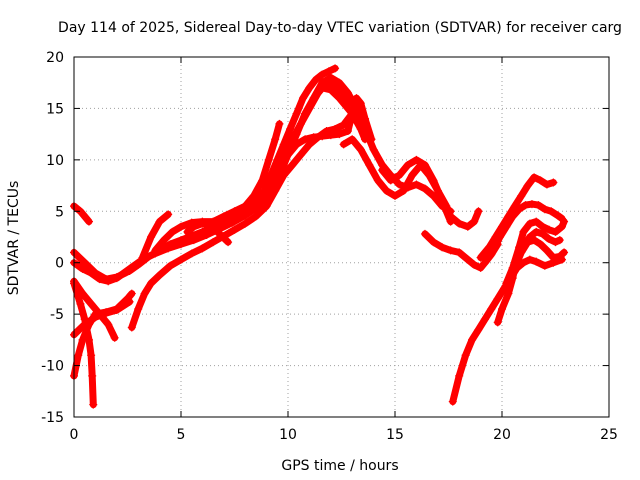 This screenshot has width=640, height=480. What do you see at coordinates (609, 435) in the screenshot?
I see `x-tick-label: 25` at bounding box center [609, 435].